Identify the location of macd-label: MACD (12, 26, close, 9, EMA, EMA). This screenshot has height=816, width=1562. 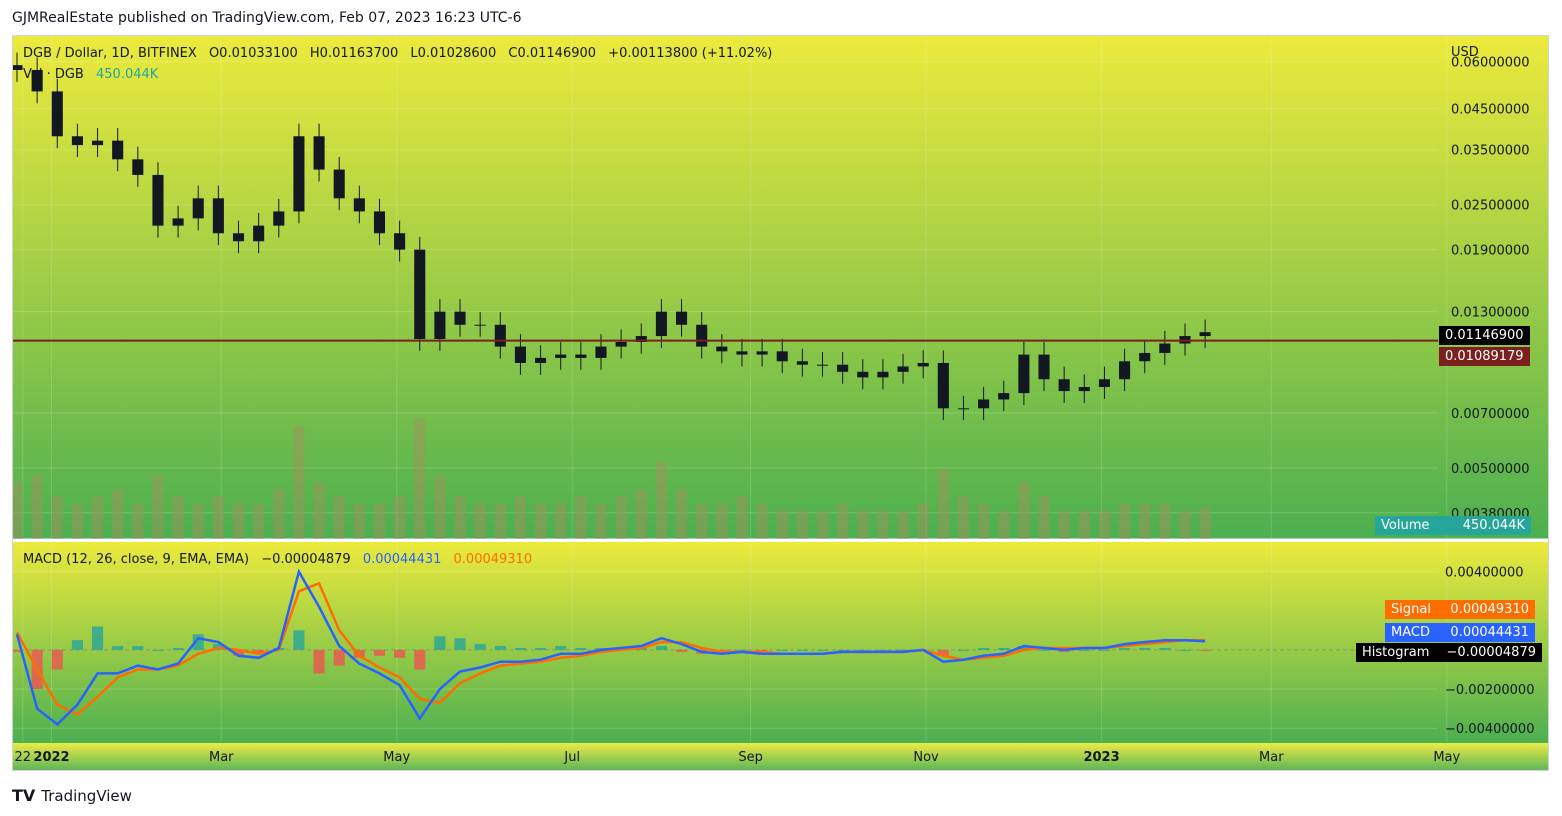
(136, 559).